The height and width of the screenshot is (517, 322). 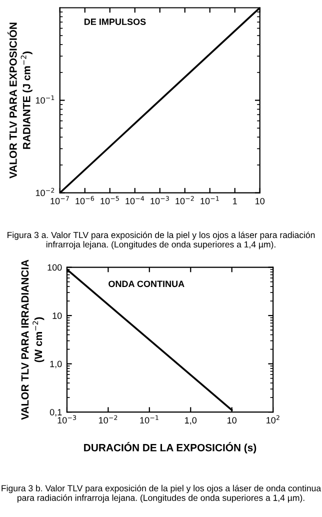 What do you see at coordinates (162, 493) in the screenshot?
I see `text: Figura 3 b. Valor TLV para exposición de la piel y los ojos a láser de onda continua para radiación infrarroja lejana. (Longitudes de onda superiores a 1,4 µm).` at bounding box center [162, 493].